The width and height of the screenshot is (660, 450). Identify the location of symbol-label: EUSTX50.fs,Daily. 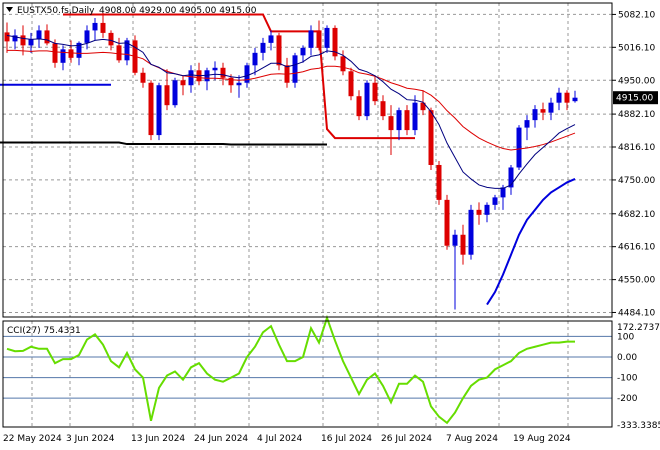
(56, 11).